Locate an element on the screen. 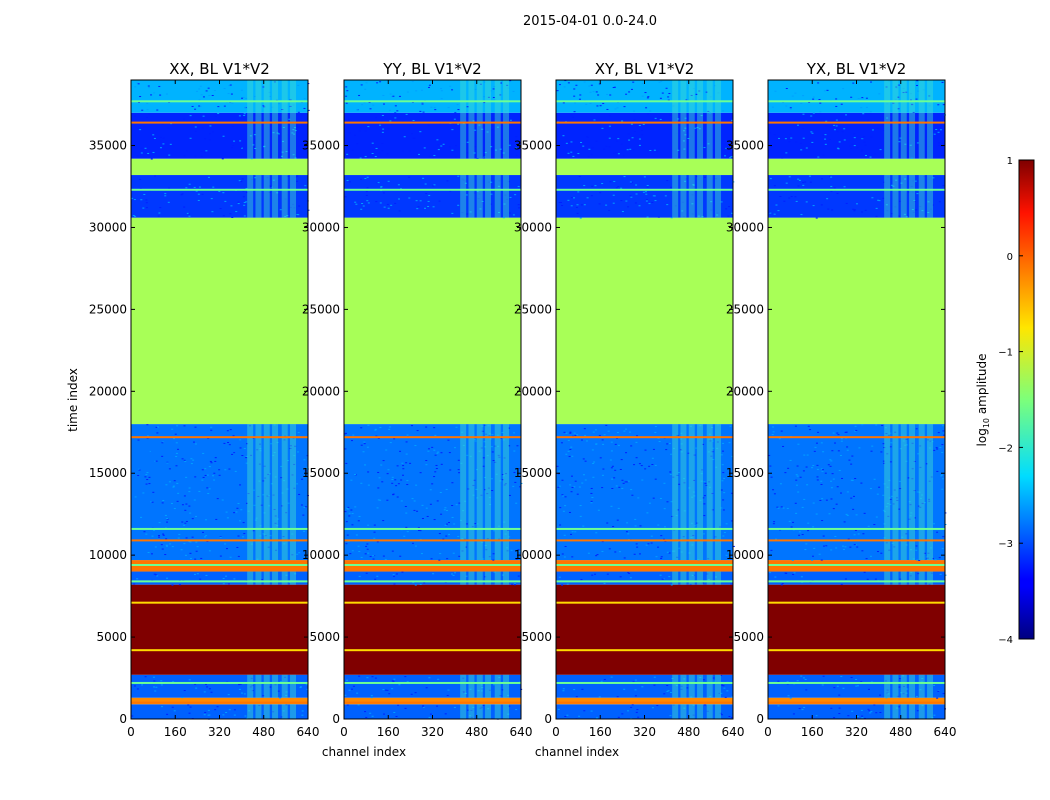  rfi-line is located at coordinates (644, 540).